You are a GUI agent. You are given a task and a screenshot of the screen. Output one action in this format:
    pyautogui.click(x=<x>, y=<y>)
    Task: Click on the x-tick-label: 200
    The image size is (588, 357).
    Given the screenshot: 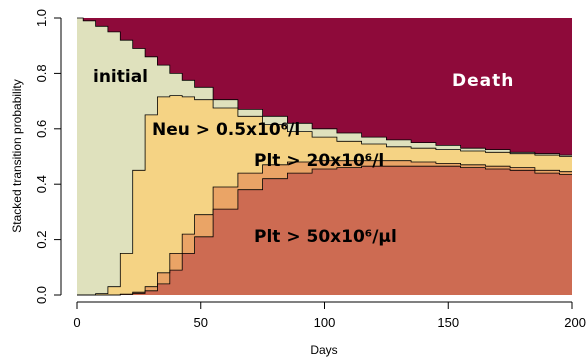 What is the action you would take?
    pyautogui.click(x=575, y=322)
    